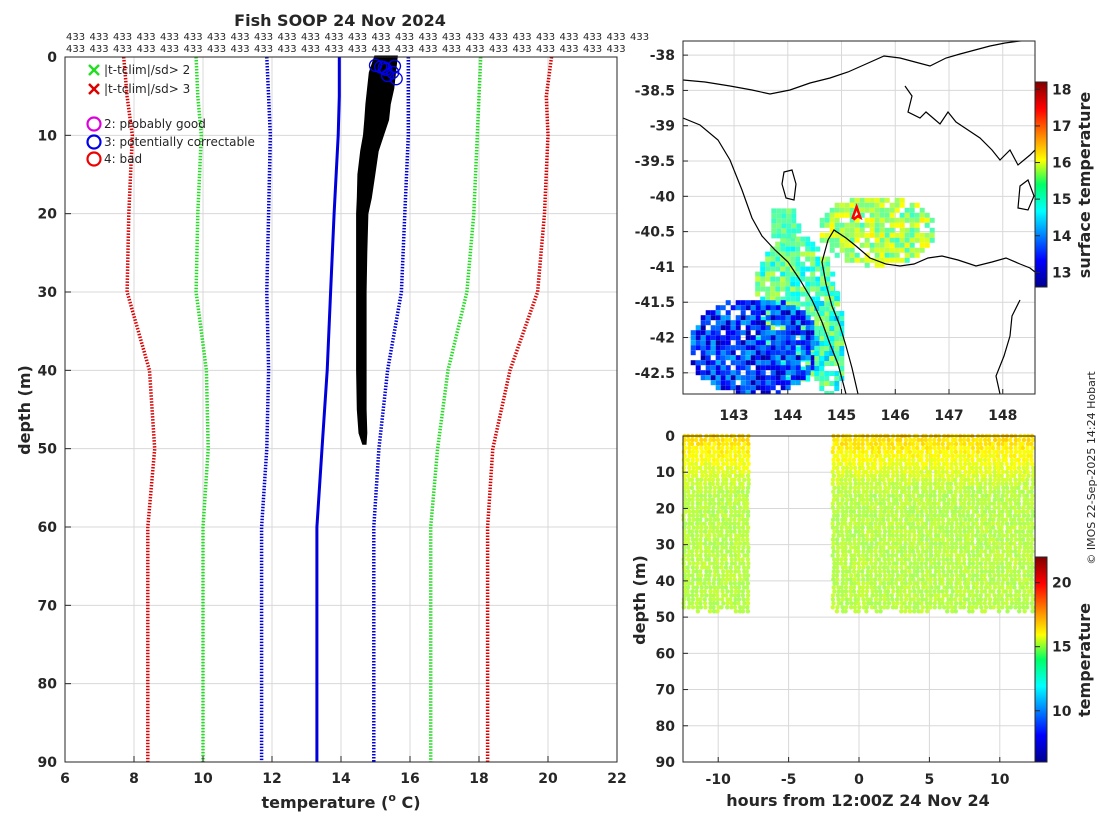 This screenshot has height=820, width=1100. What do you see at coordinates (519, 409) in the screenshot?
I see `climatology-line` at bounding box center [519, 409].